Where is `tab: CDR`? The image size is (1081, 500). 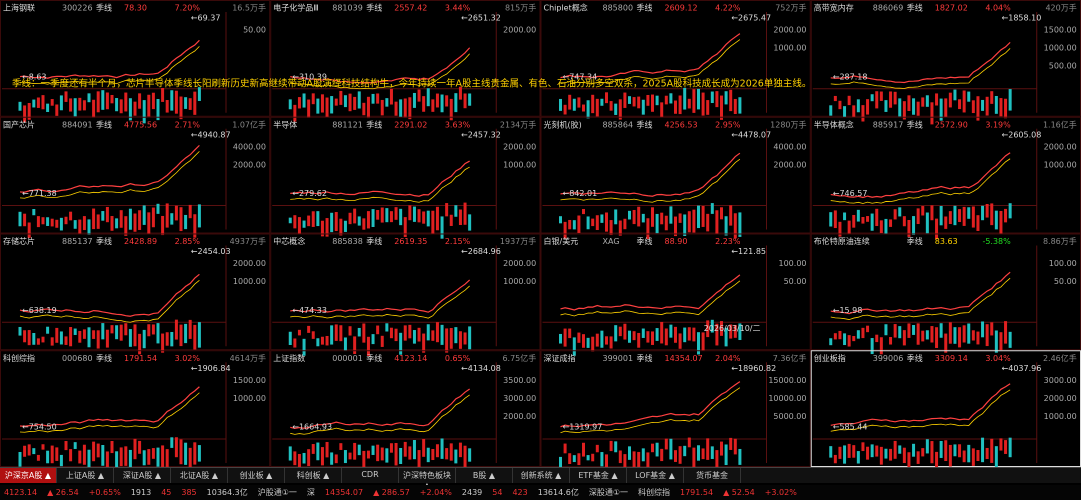 tab: CDR is located at coordinates (370, 475).